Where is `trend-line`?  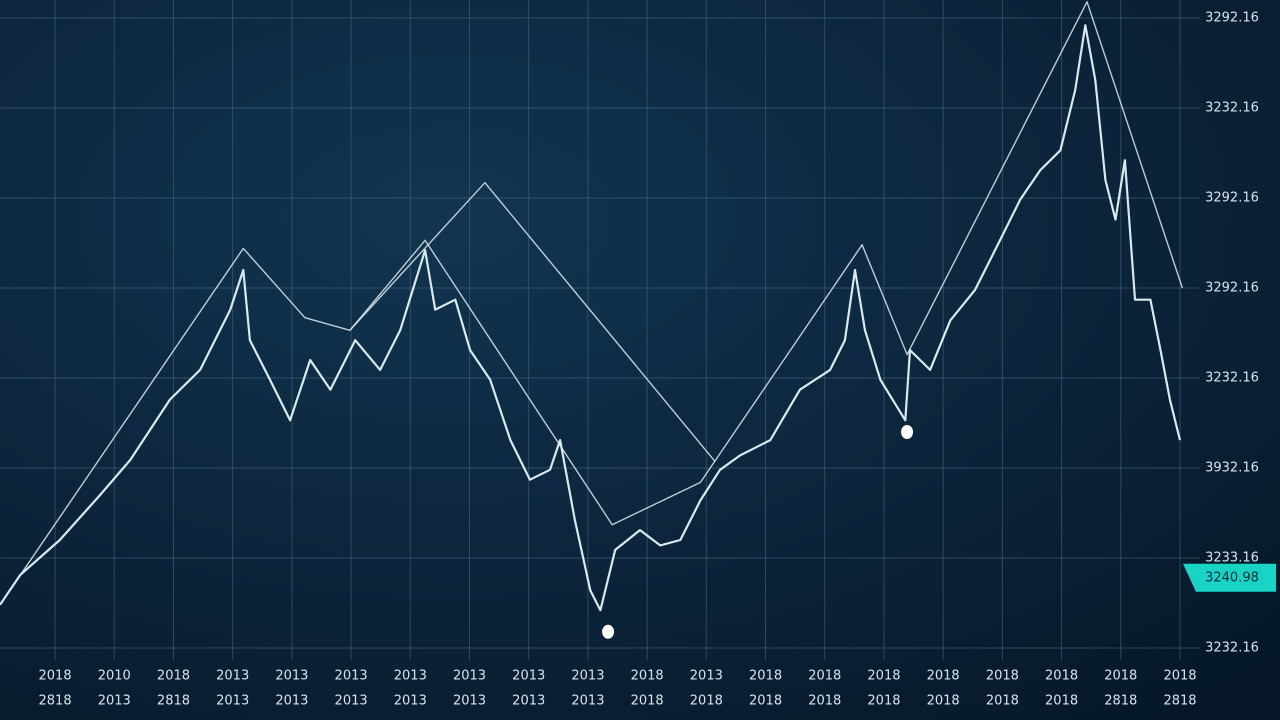 trend-line is located at coordinates (532, 322).